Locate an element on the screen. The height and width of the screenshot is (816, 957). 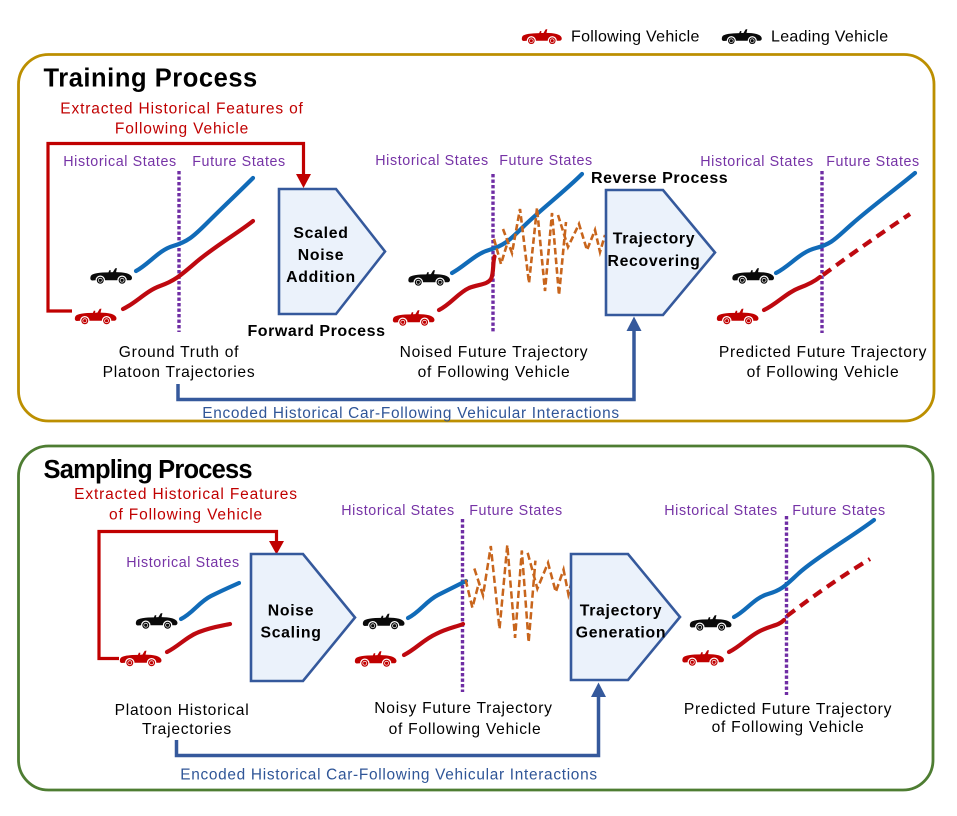
svg-text: Noised Future Trajectory is located at coordinates (494, 352).